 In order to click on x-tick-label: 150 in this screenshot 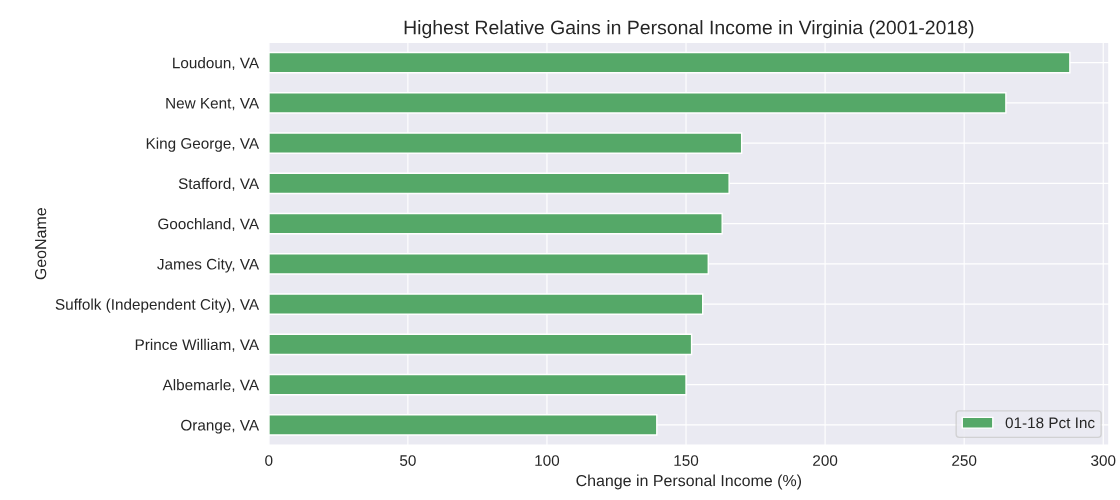, I will do `click(686, 460)`.